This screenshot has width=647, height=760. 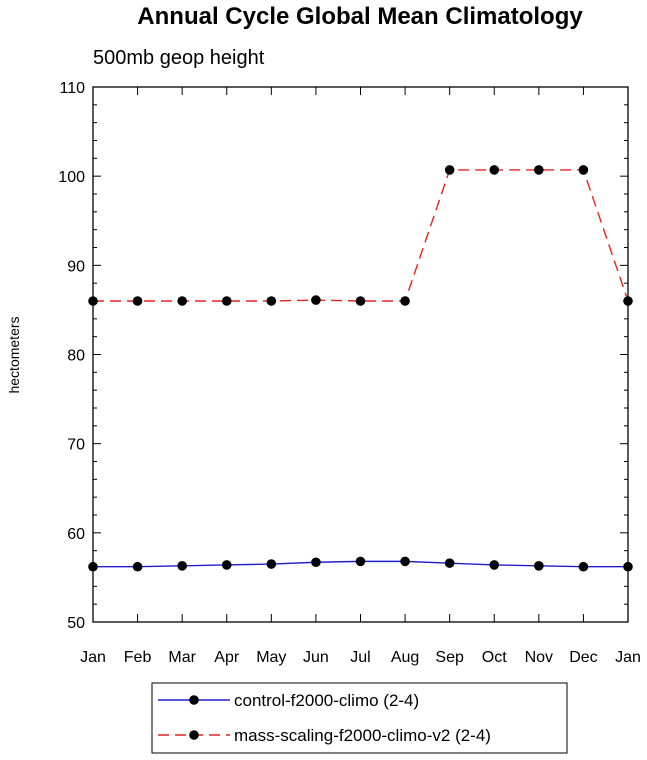 I want to click on legend-label: control-f2000-climo (2-4), so click(x=326, y=700).